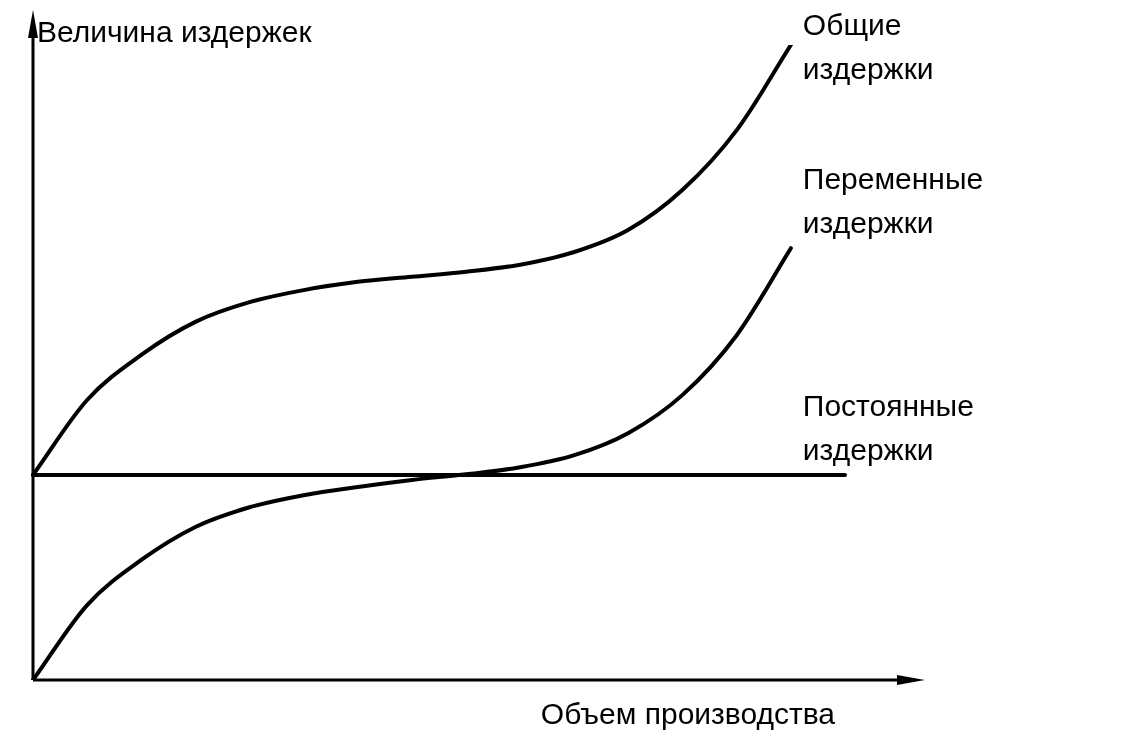 The height and width of the screenshot is (740, 1125). Describe the element at coordinates (175, 31) in the screenshot. I see `y-axis-title: Величина издержек` at that location.